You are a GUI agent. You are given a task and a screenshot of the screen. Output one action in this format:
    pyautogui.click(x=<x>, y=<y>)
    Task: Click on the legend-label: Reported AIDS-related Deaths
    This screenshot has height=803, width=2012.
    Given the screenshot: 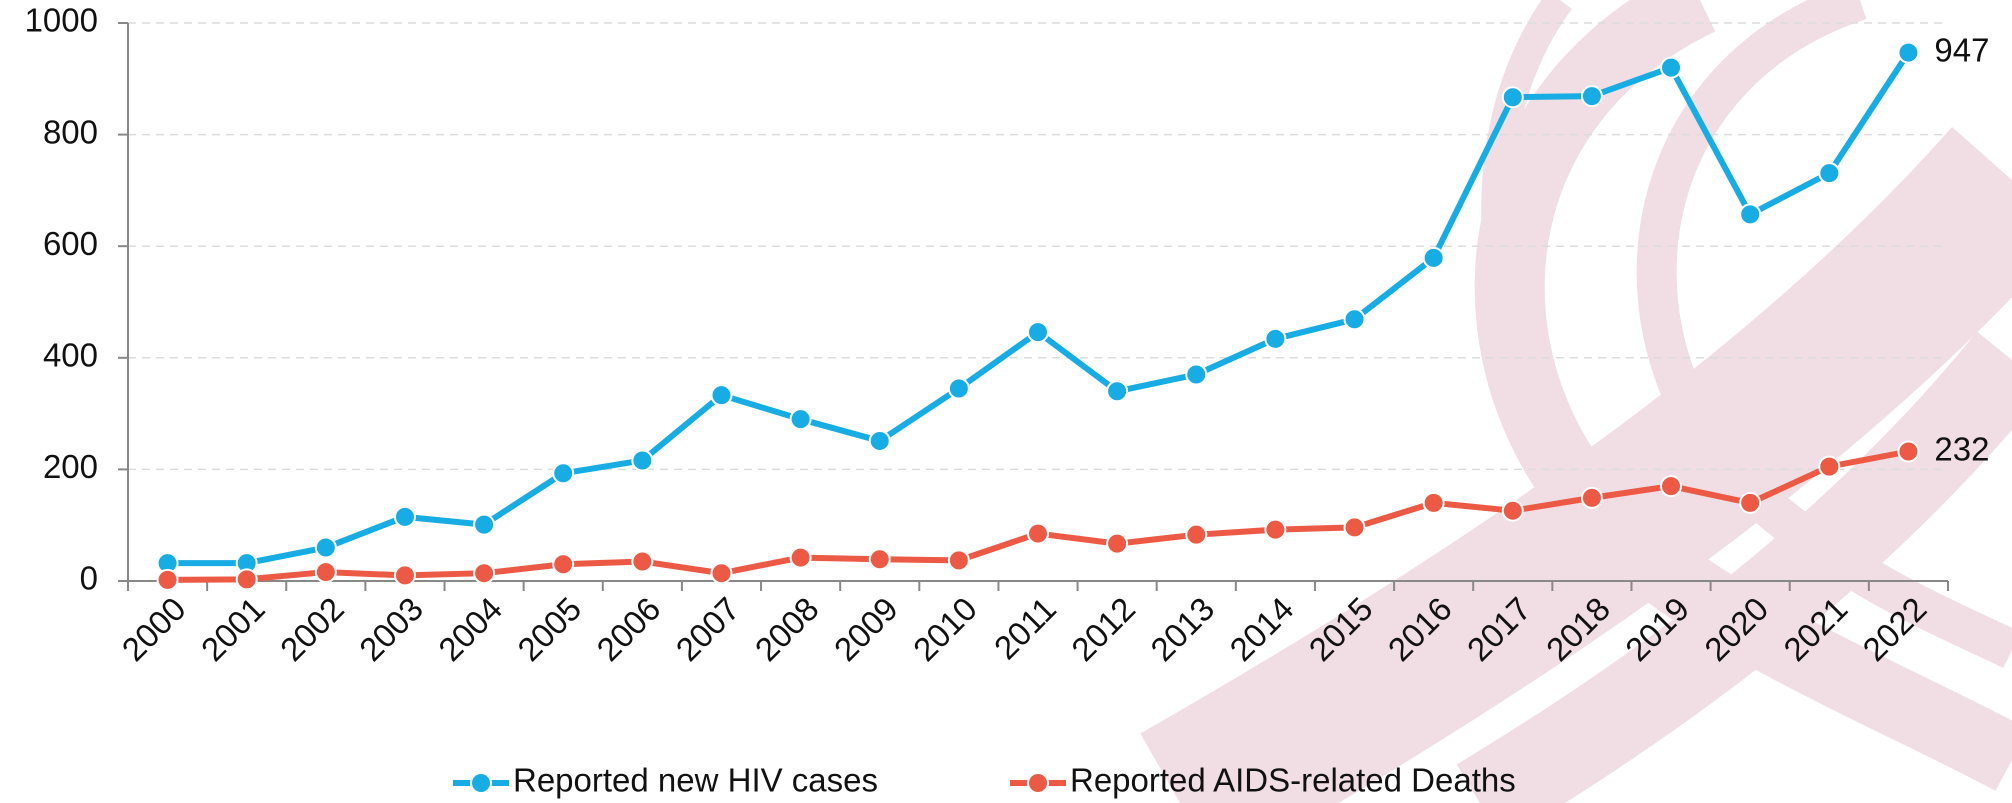 What is the action you would take?
    pyautogui.click(x=1293, y=780)
    